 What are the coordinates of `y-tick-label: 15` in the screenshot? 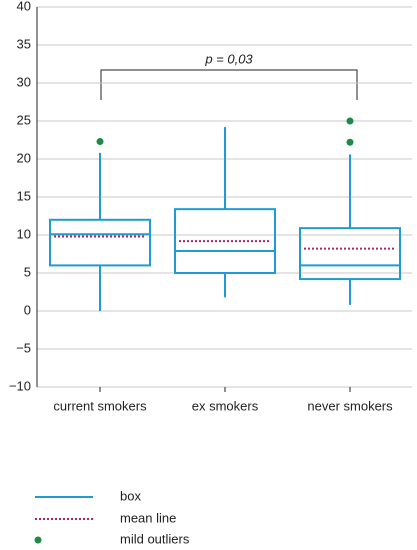 It's located at (24, 195).